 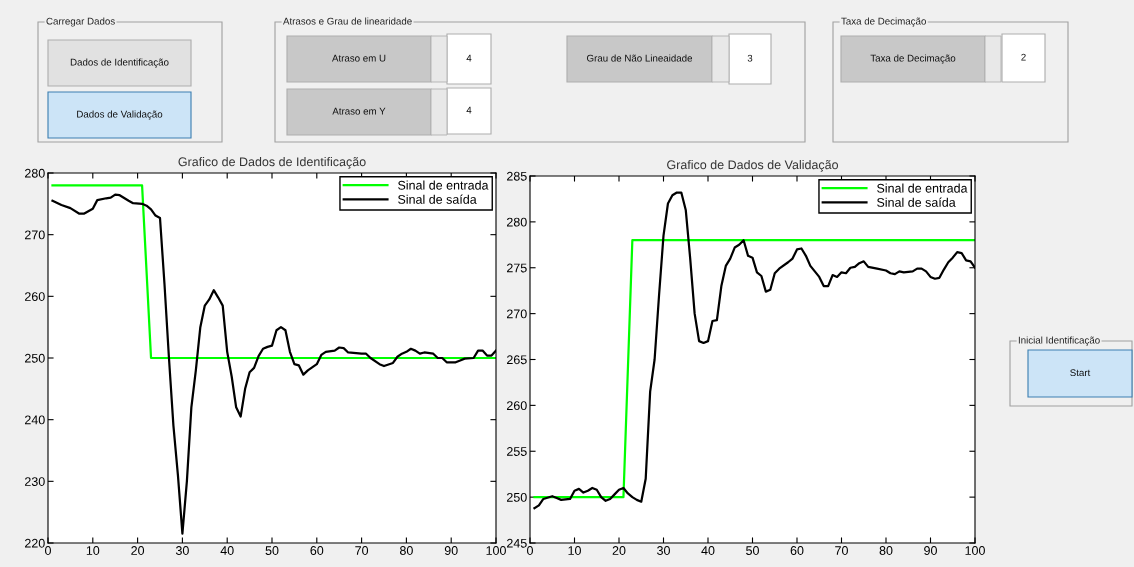 I want to click on text: Inicial Identificação, so click(x=1059, y=341).